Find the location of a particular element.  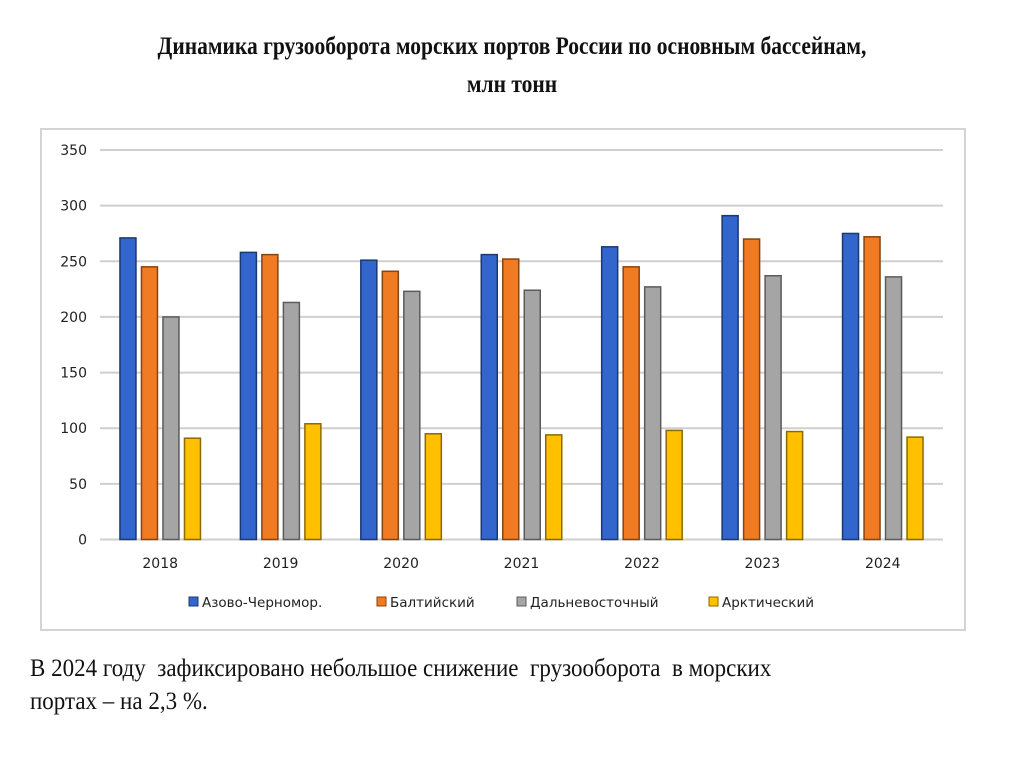

y-tick-label: 150 is located at coordinates (73, 374).